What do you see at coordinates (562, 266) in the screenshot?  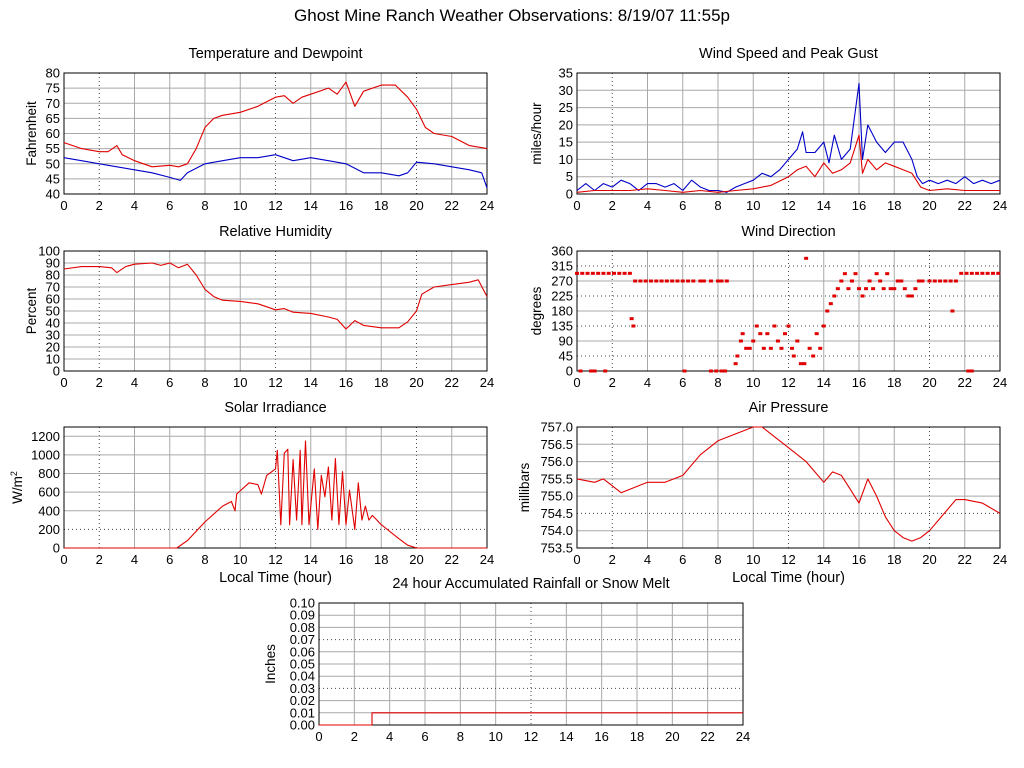 I see `y-tick-label: 315` at bounding box center [562, 266].